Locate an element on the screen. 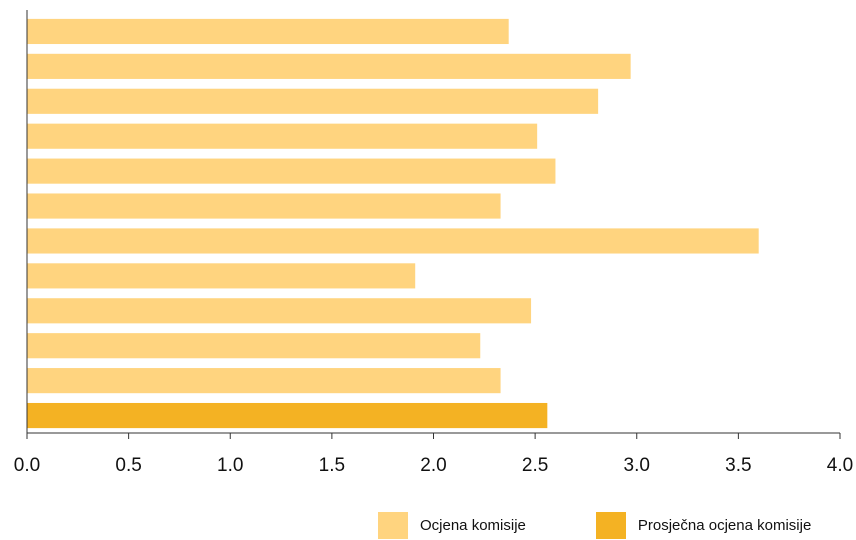  x-tick-label: 2.5 is located at coordinates (535, 465).